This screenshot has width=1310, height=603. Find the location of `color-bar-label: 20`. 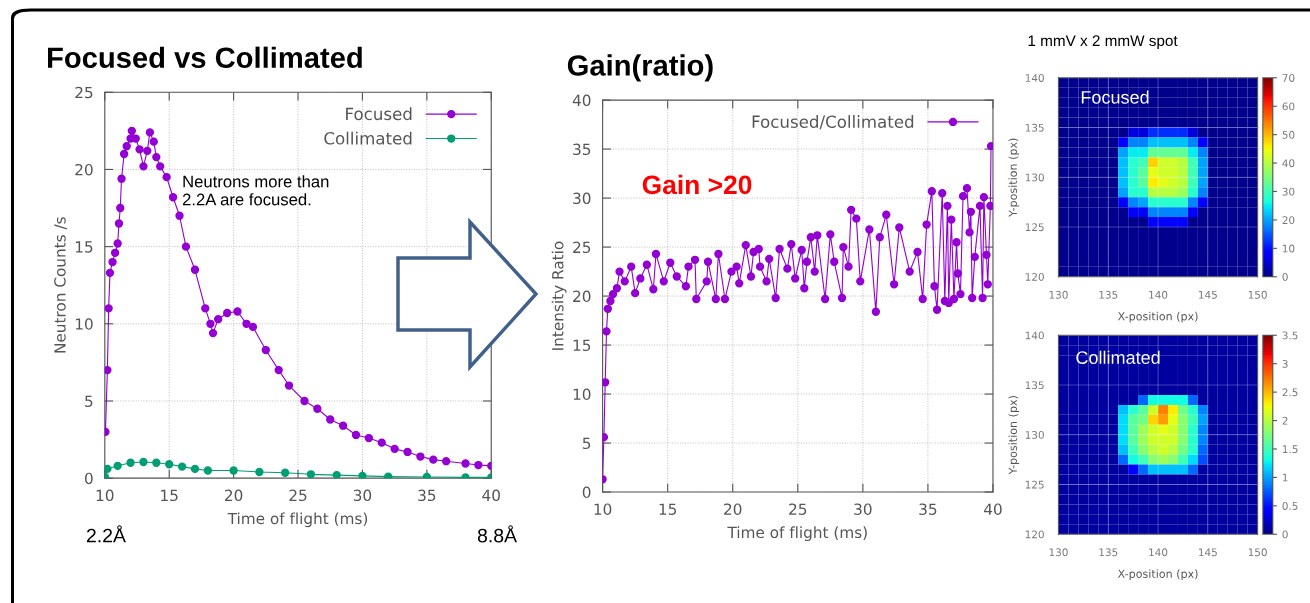

color-bar-label: 20 is located at coordinates (1288, 220).